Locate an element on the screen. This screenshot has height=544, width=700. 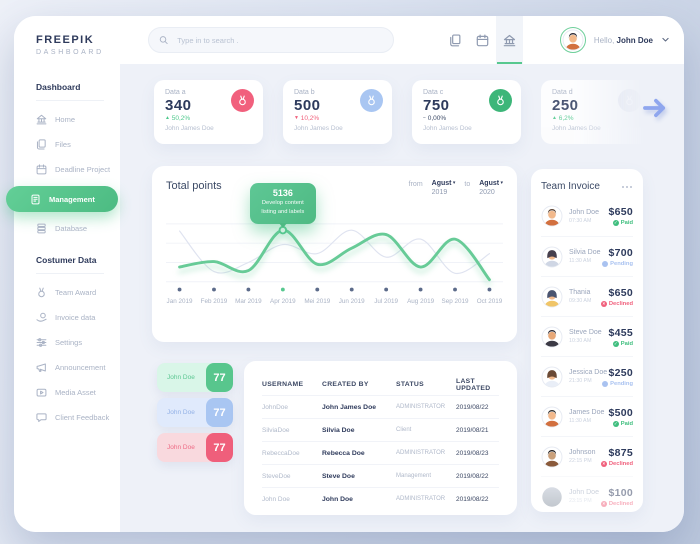
stat-label: Data c is located at coordinates (433, 92).